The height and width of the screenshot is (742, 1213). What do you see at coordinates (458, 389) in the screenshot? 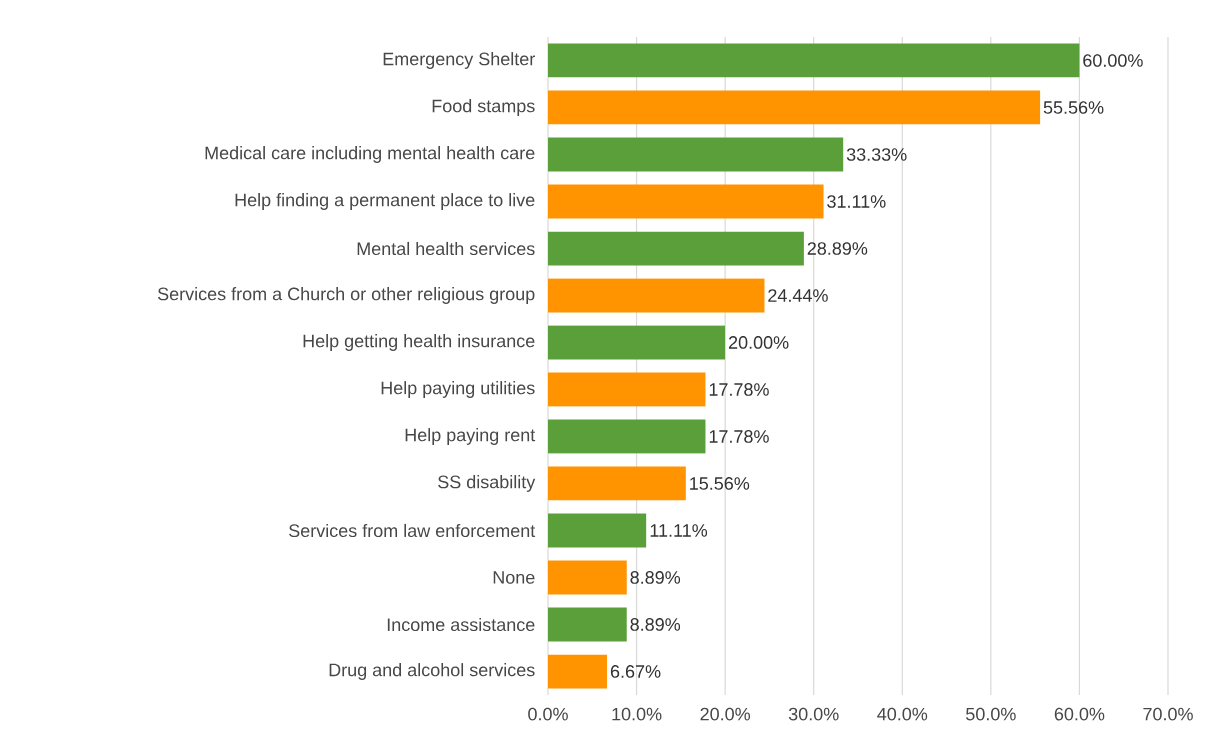
I see `y-tick-label: Help paying utilities` at bounding box center [458, 389].